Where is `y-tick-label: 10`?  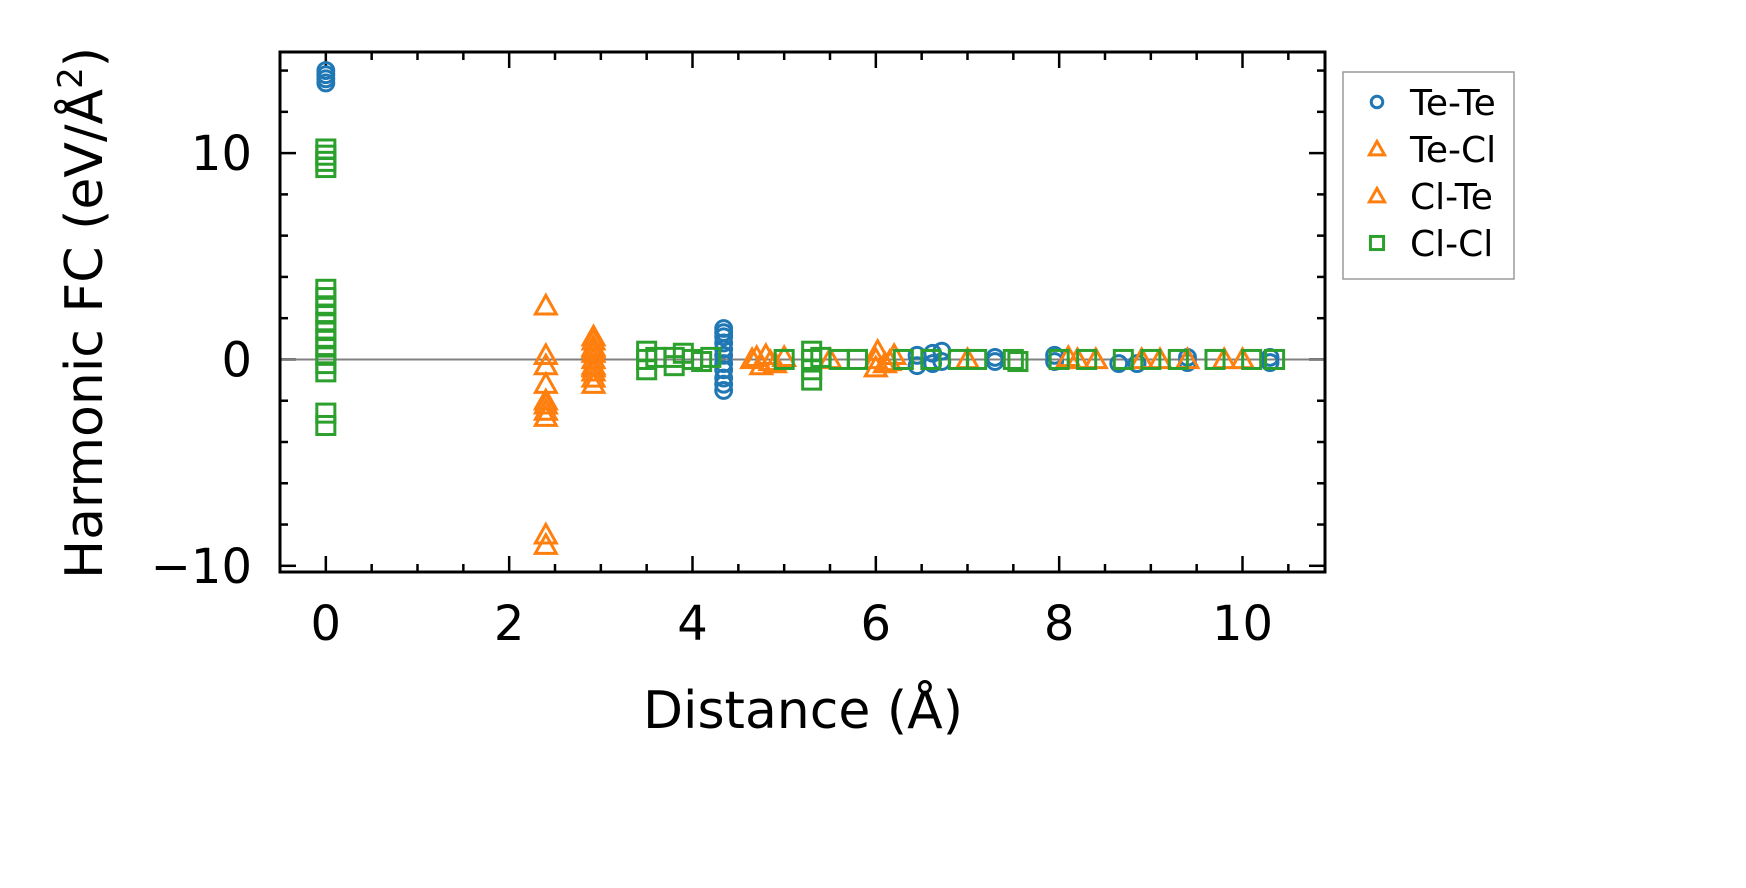 y-tick-label: 10 is located at coordinates (221, 154).